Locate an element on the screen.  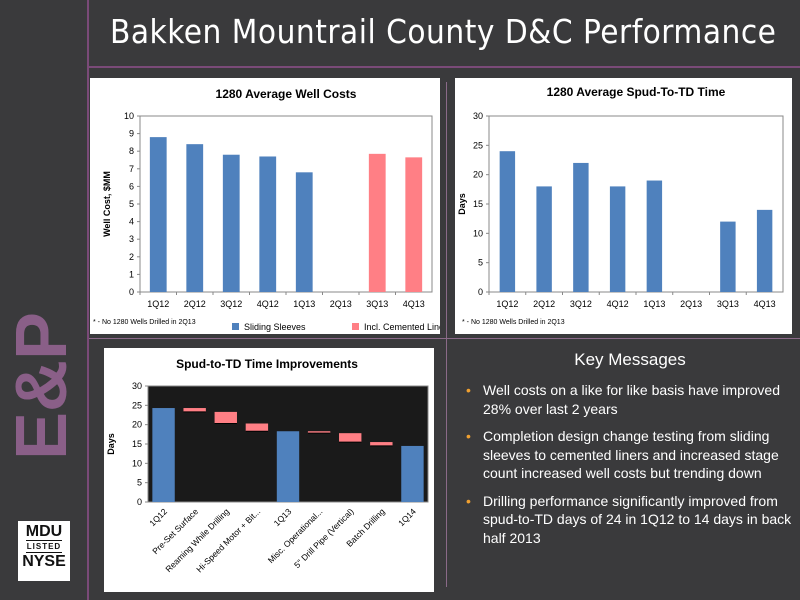
accent-vline-left is located at coordinates (88, 300).